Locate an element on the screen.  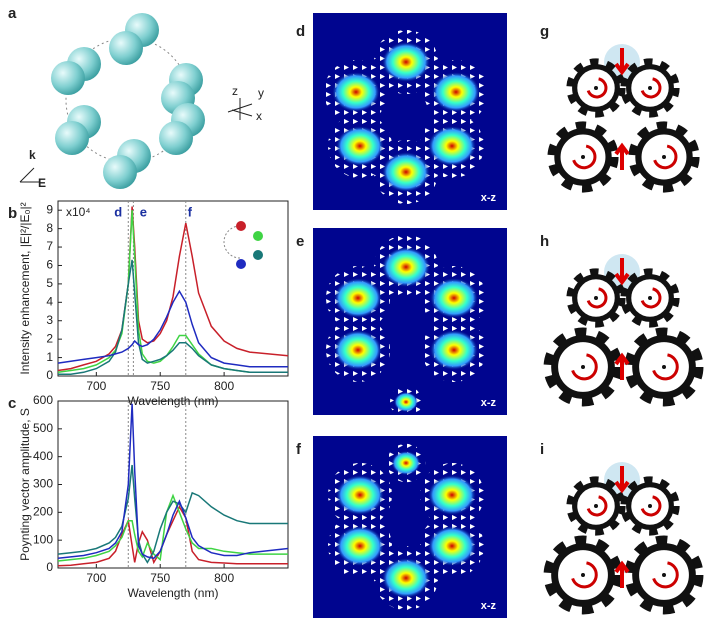
panel-label: h is located at coordinates (544, 241).